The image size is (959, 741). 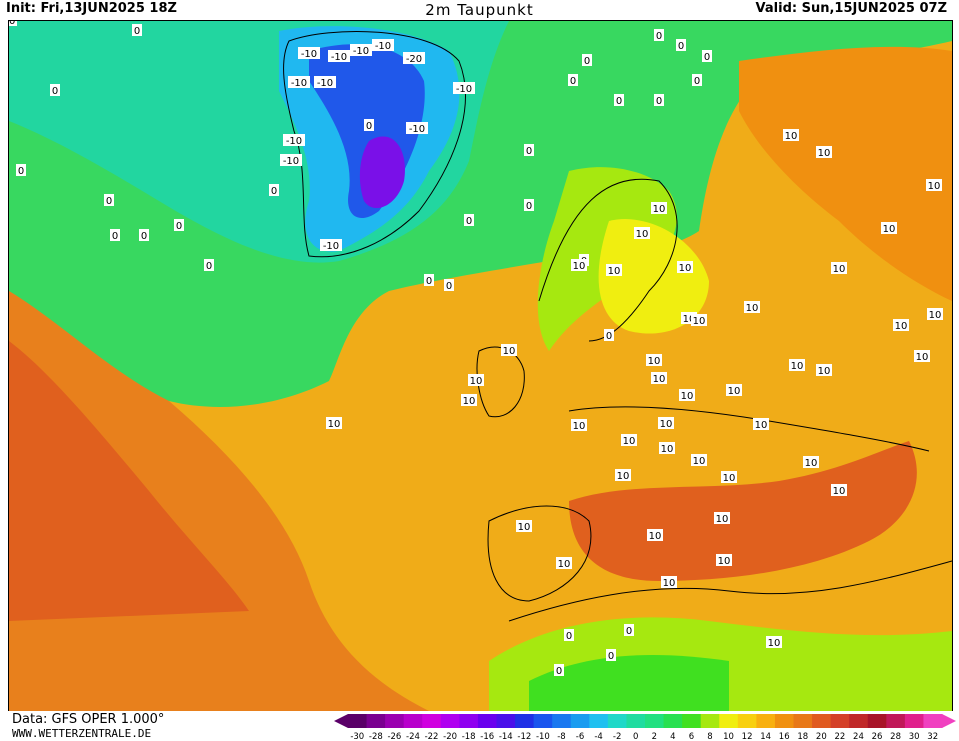 I want to click on contour-label: -20, so click(x=414, y=58).